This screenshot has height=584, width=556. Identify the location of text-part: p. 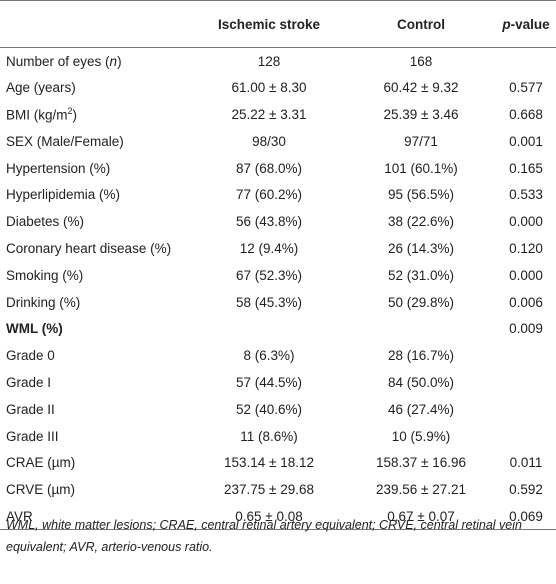
(506, 24).